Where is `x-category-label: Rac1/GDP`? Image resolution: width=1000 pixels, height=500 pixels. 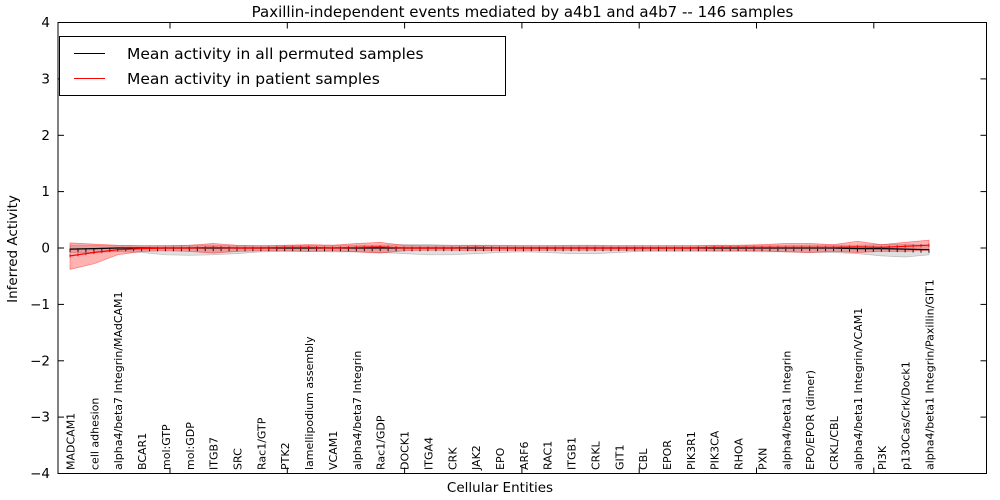 x-category-label: Rac1/GDP is located at coordinates (381, 442).